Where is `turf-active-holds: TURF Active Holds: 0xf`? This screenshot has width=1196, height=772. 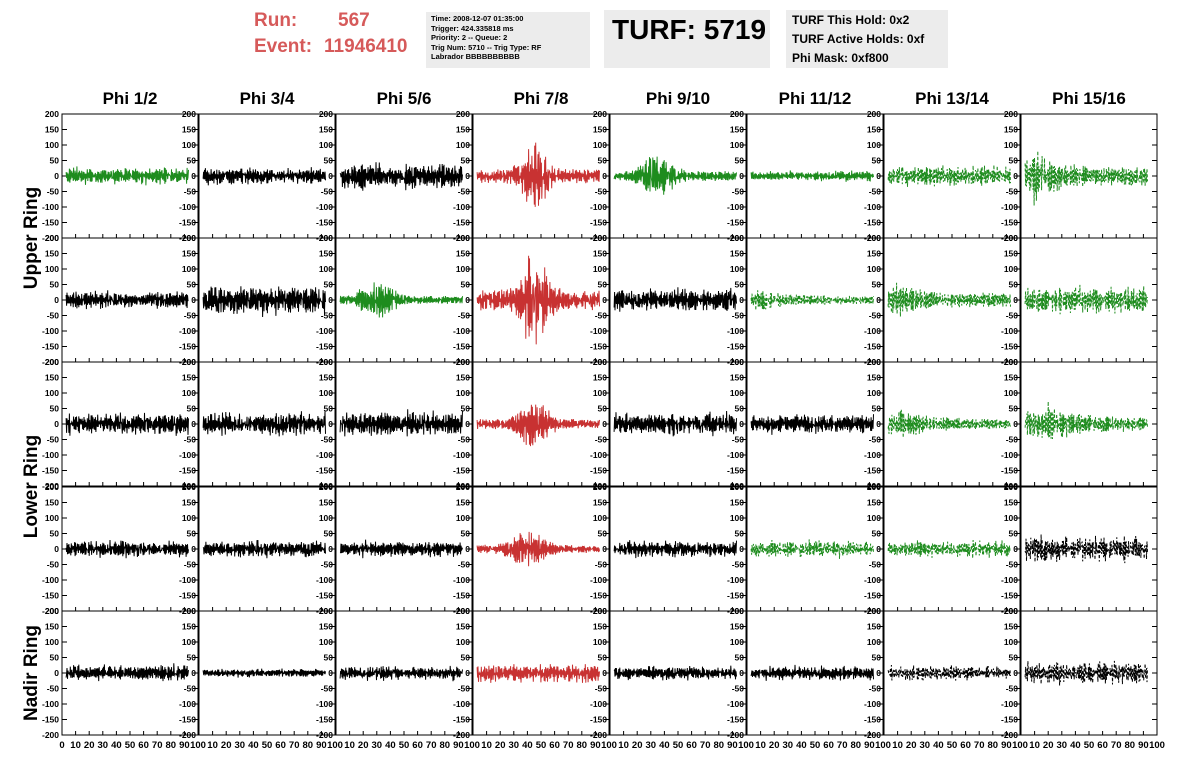
turf-active-holds: TURF Active Holds: 0xf is located at coordinates (858, 39).